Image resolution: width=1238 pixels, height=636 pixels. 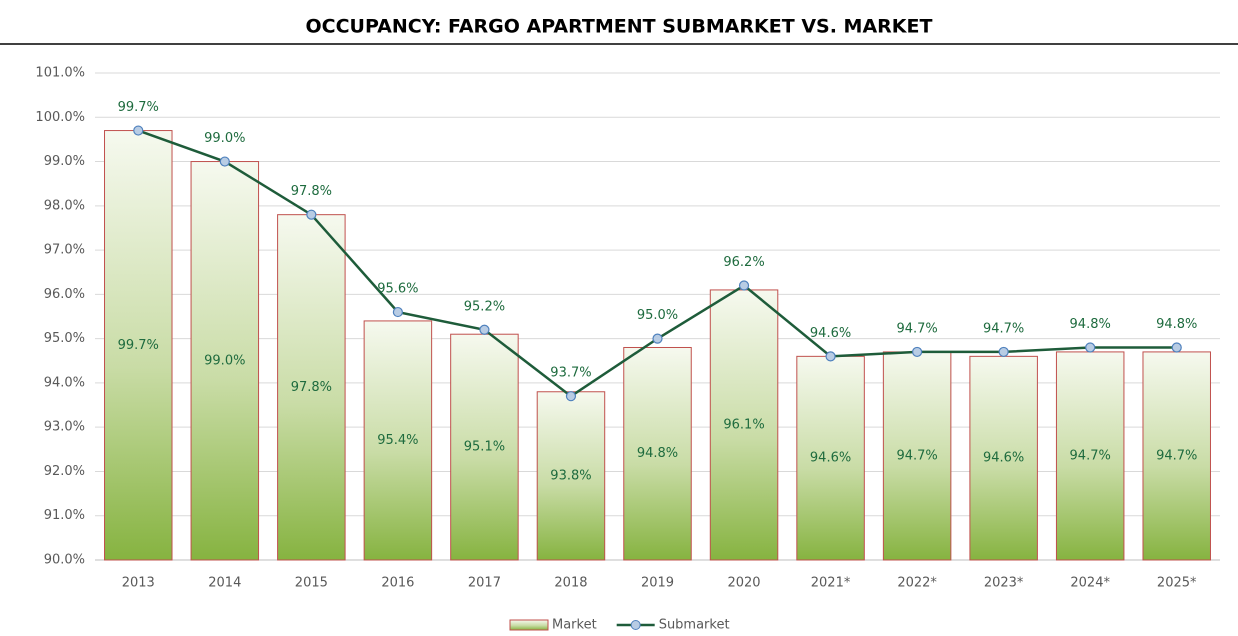 What do you see at coordinates (830, 333) in the screenshot?
I see `line-value-label: 94.6%` at bounding box center [830, 333].